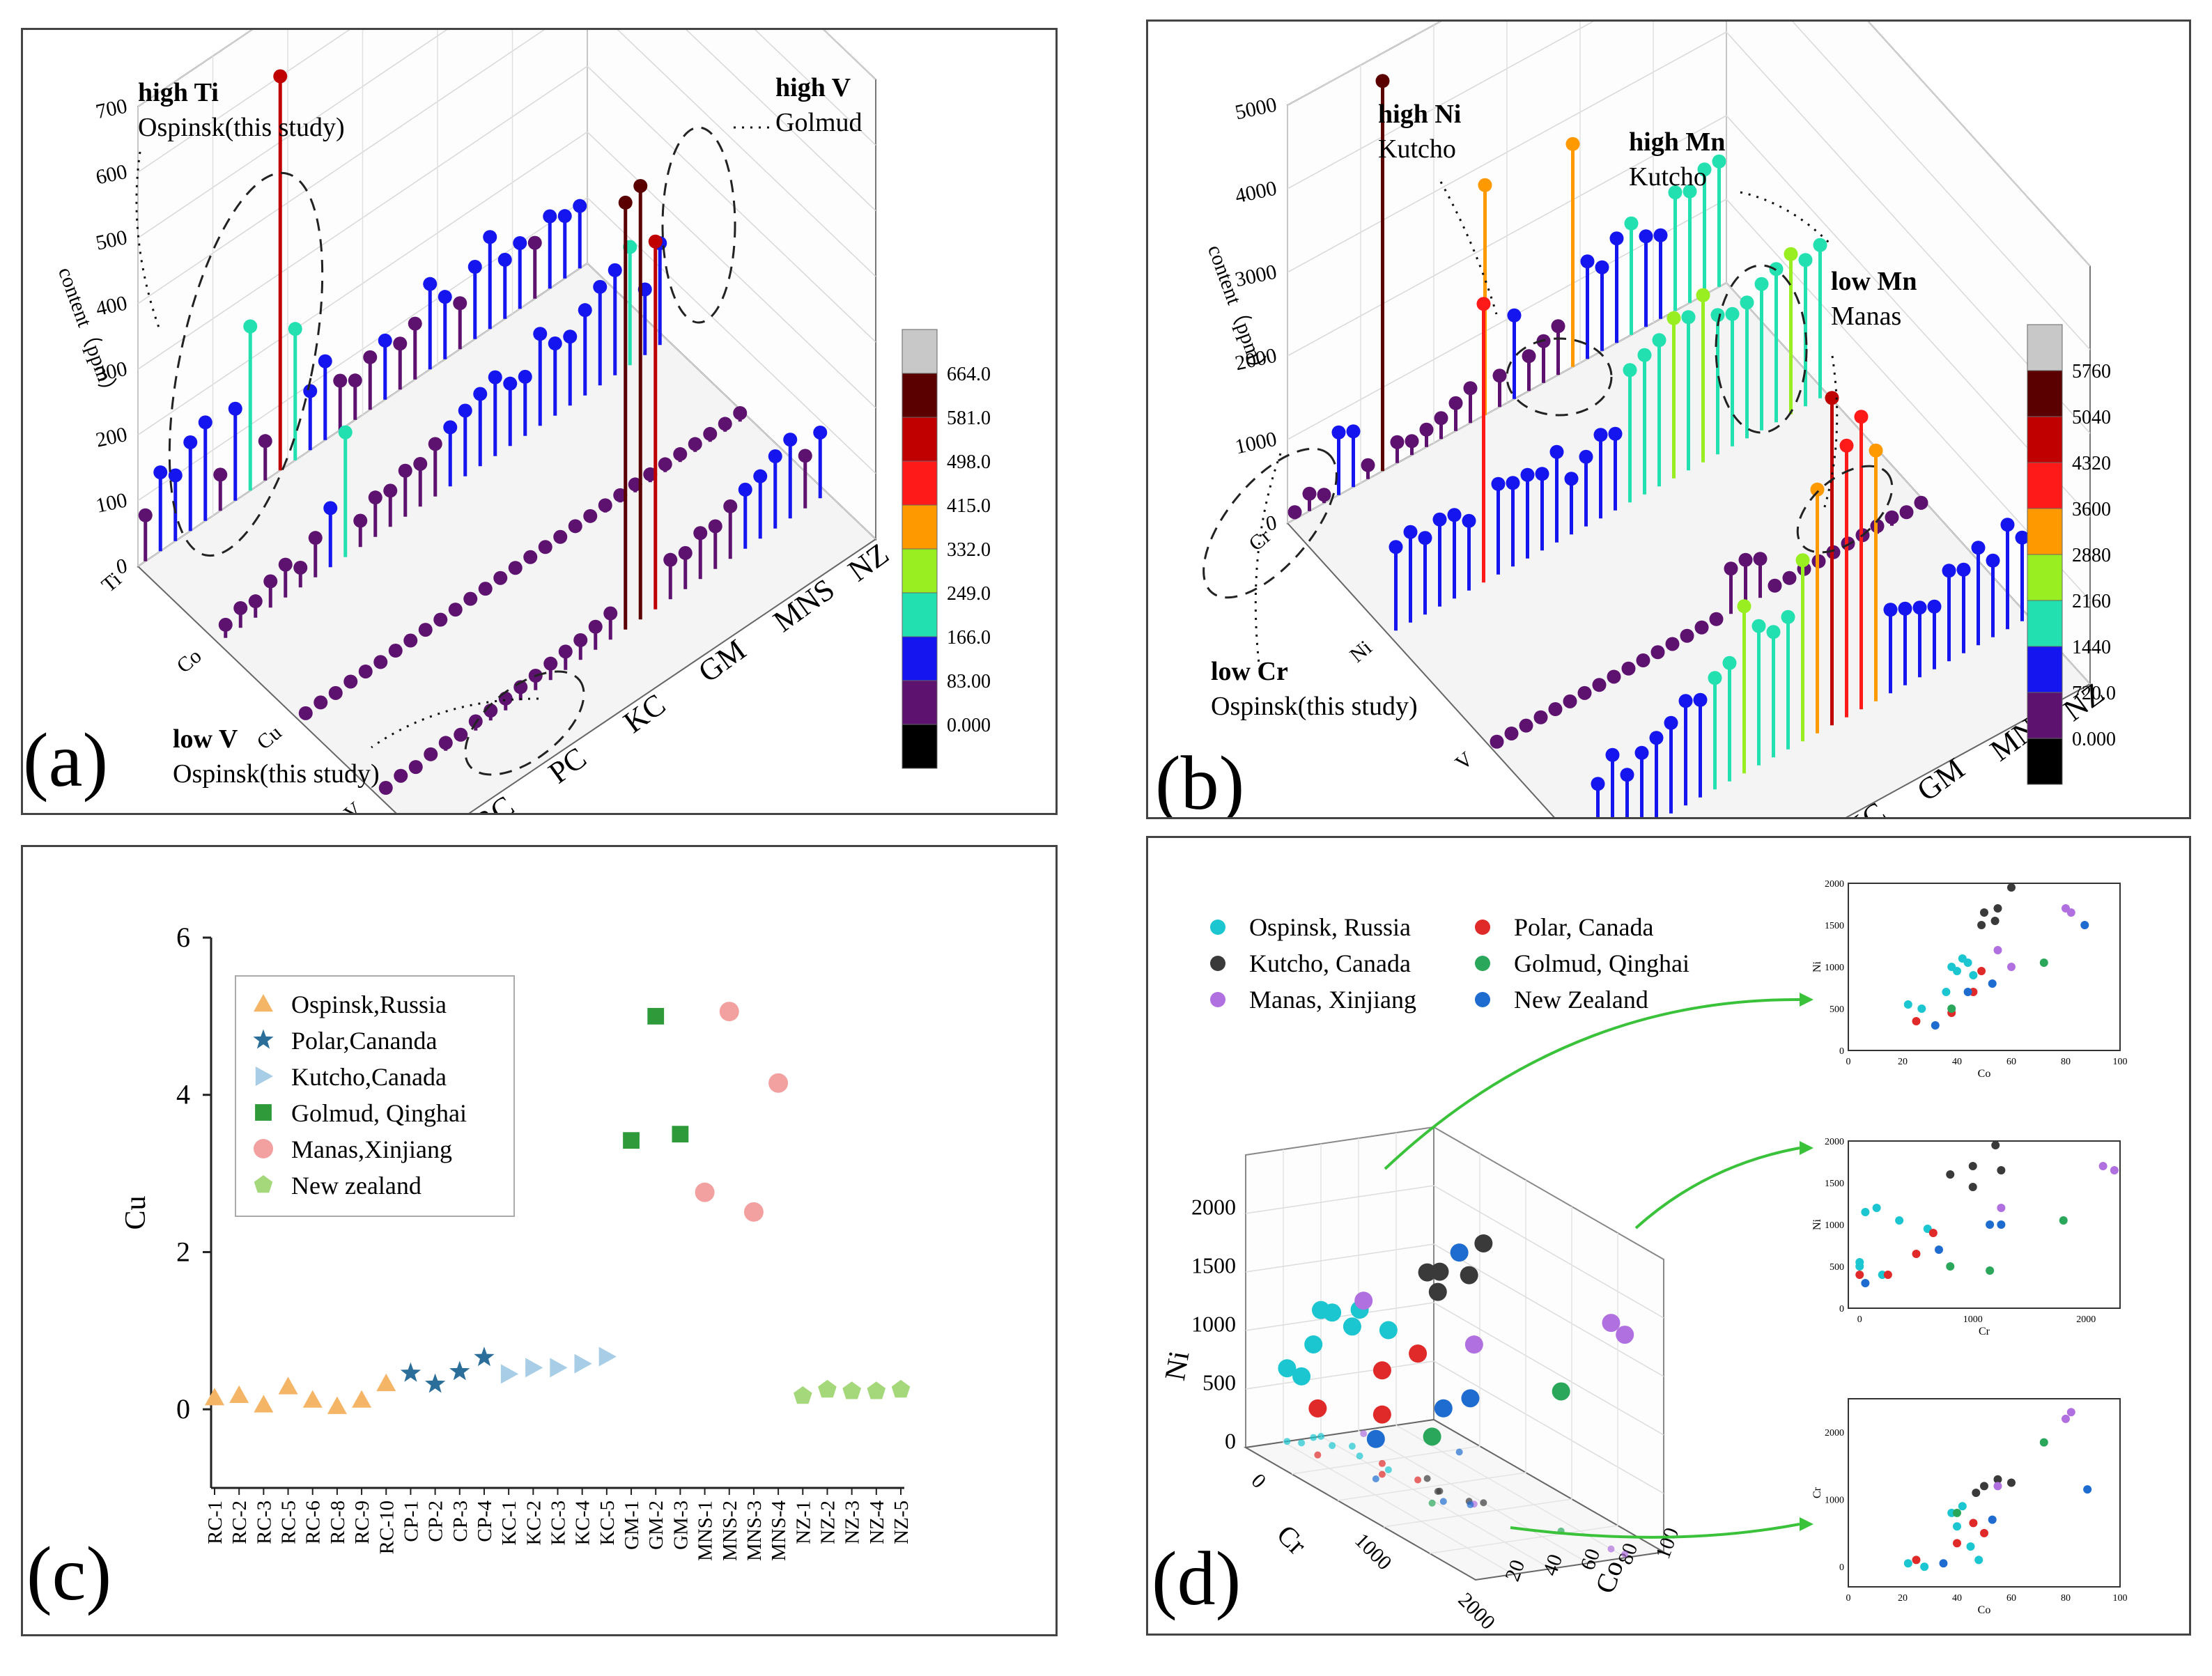 The height and width of the screenshot is (1676, 2212). What do you see at coordinates (215, 1522) in the screenshot?
I see `x-tick-label: RC-1` at bounding box center [215, 1522].